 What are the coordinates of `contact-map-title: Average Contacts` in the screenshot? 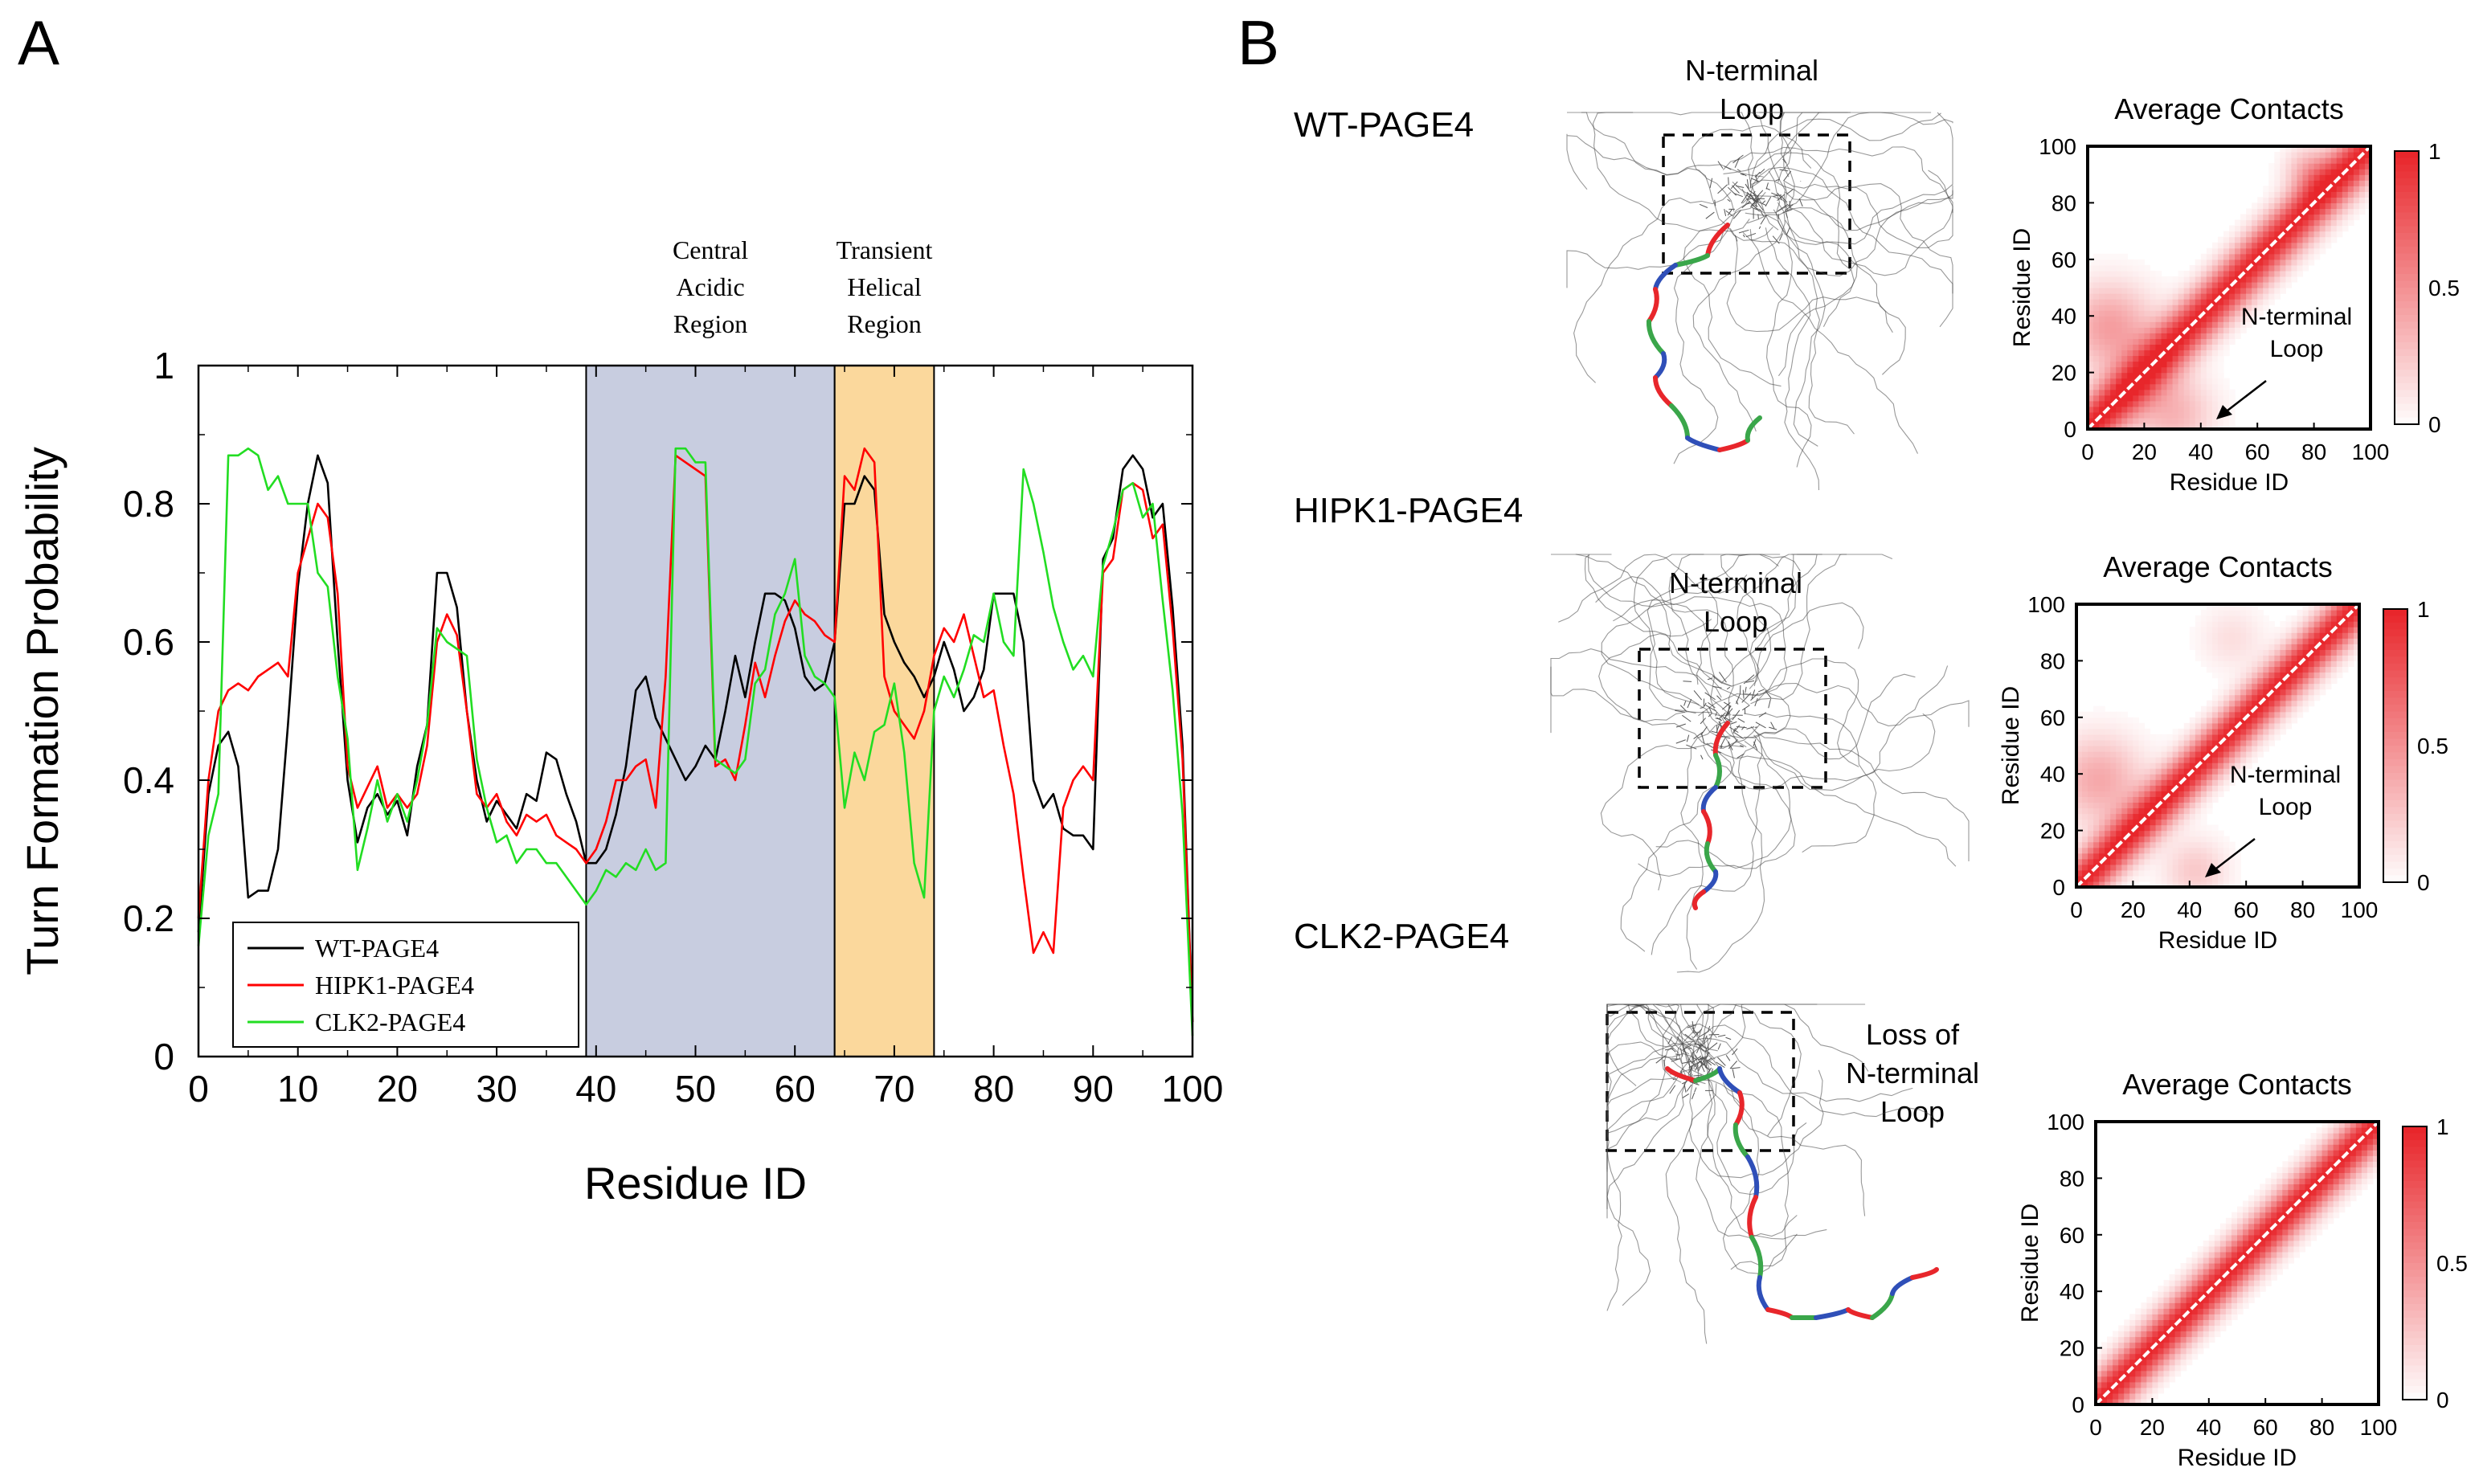 It's located at (2237, 1084).